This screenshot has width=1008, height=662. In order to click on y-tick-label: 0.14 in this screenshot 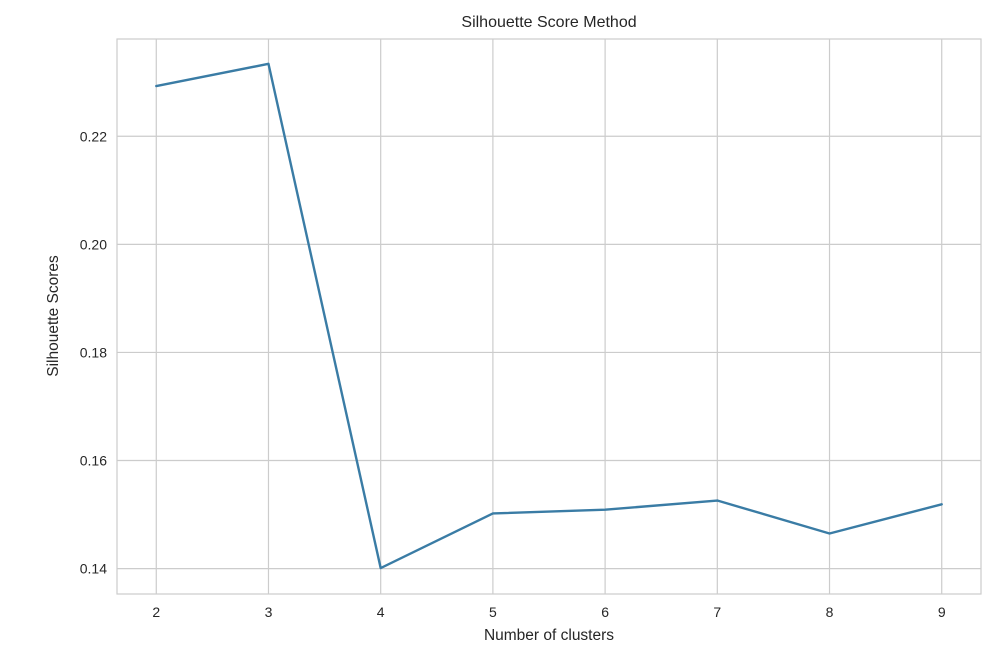, I will do `click(93, 569)`.